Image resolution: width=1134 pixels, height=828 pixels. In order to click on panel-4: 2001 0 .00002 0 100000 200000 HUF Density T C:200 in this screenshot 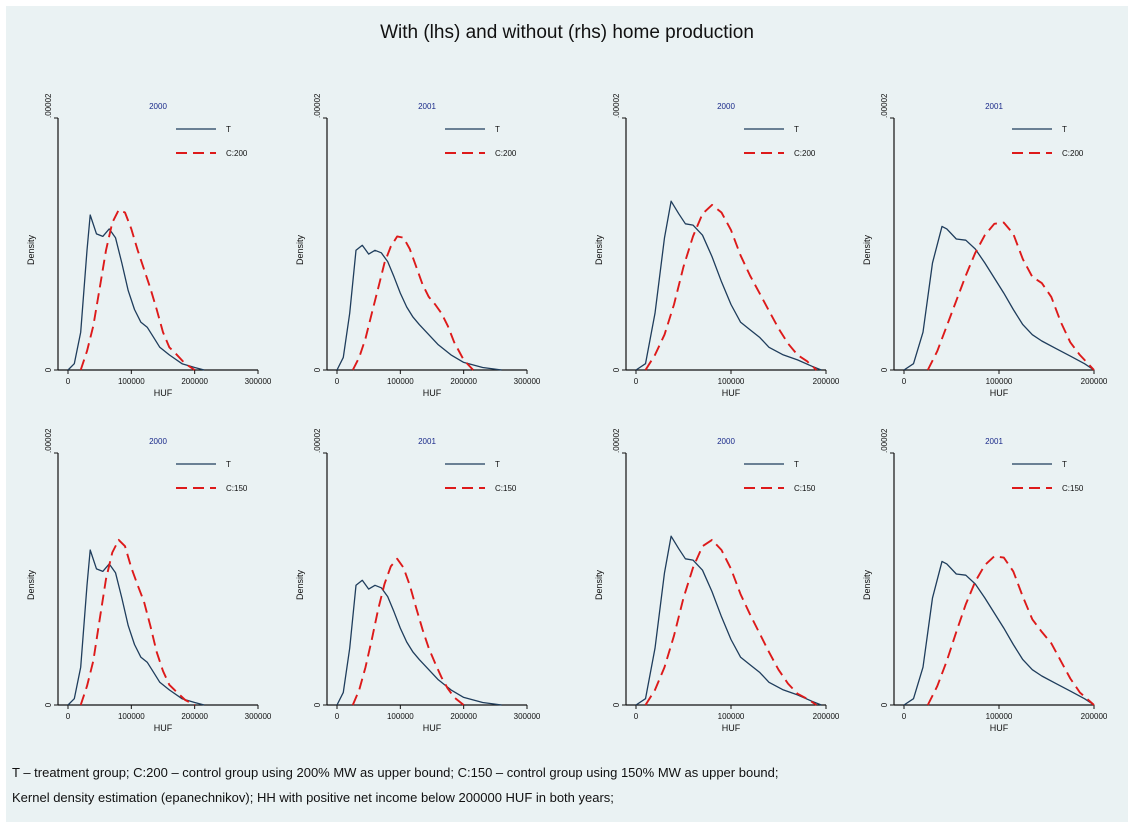, I will do `click(985, 245)`.